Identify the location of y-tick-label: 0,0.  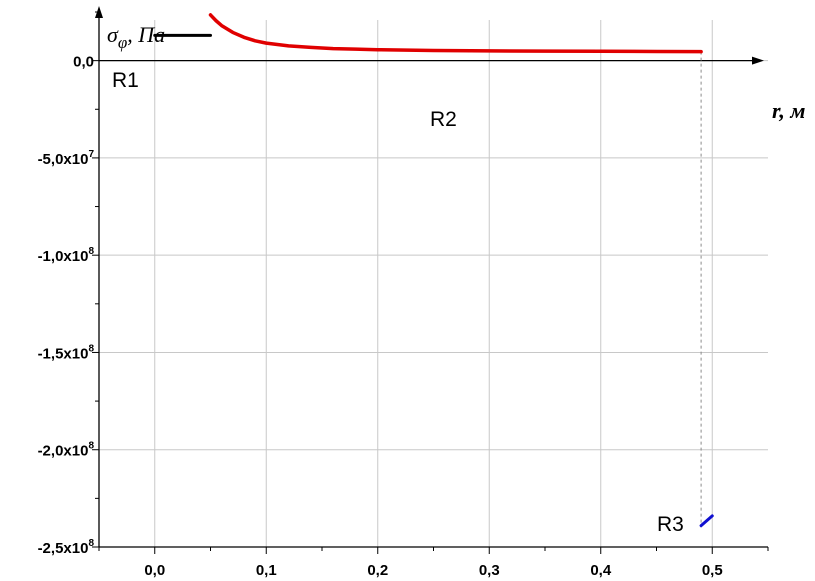
(83, 62).